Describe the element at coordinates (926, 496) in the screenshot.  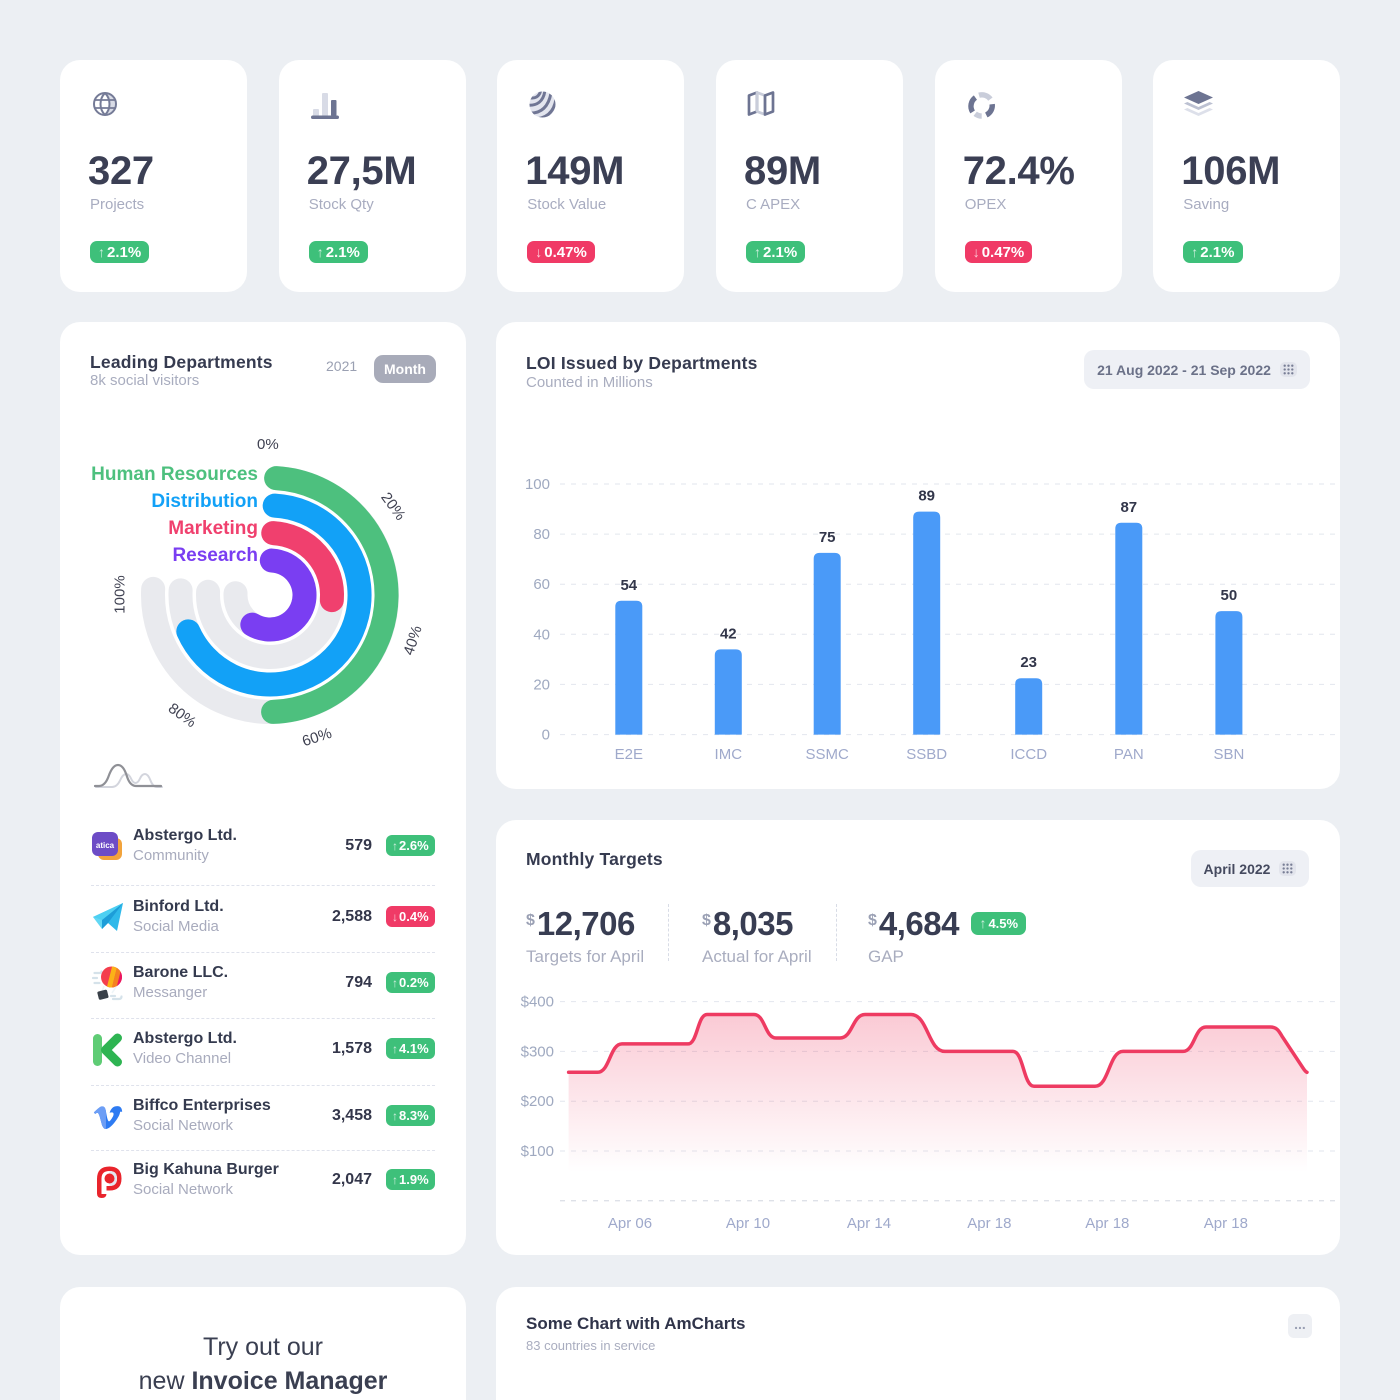
I see `svg-text: 89` at that location.